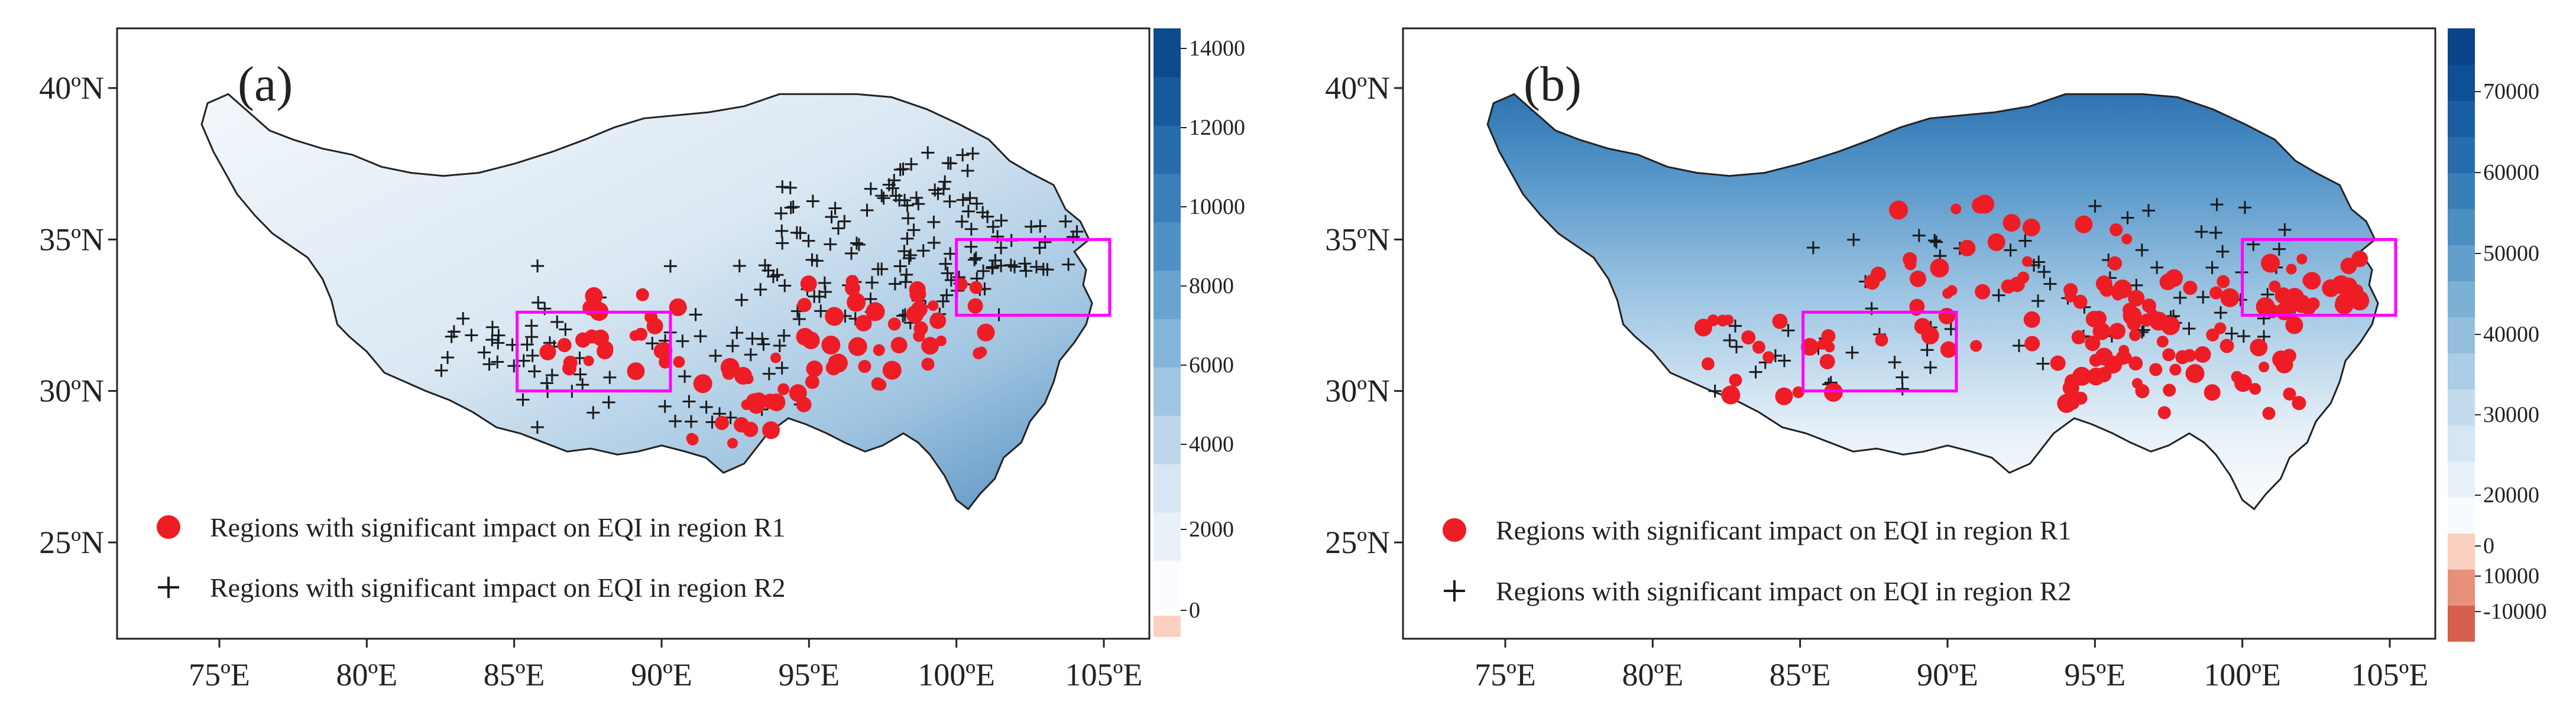 The height and width of the screenshot is (725, 2576). Describe the element at coordinates (514, 675) in the screenshot. I see `x-tick-label: 85ºE` at that location.